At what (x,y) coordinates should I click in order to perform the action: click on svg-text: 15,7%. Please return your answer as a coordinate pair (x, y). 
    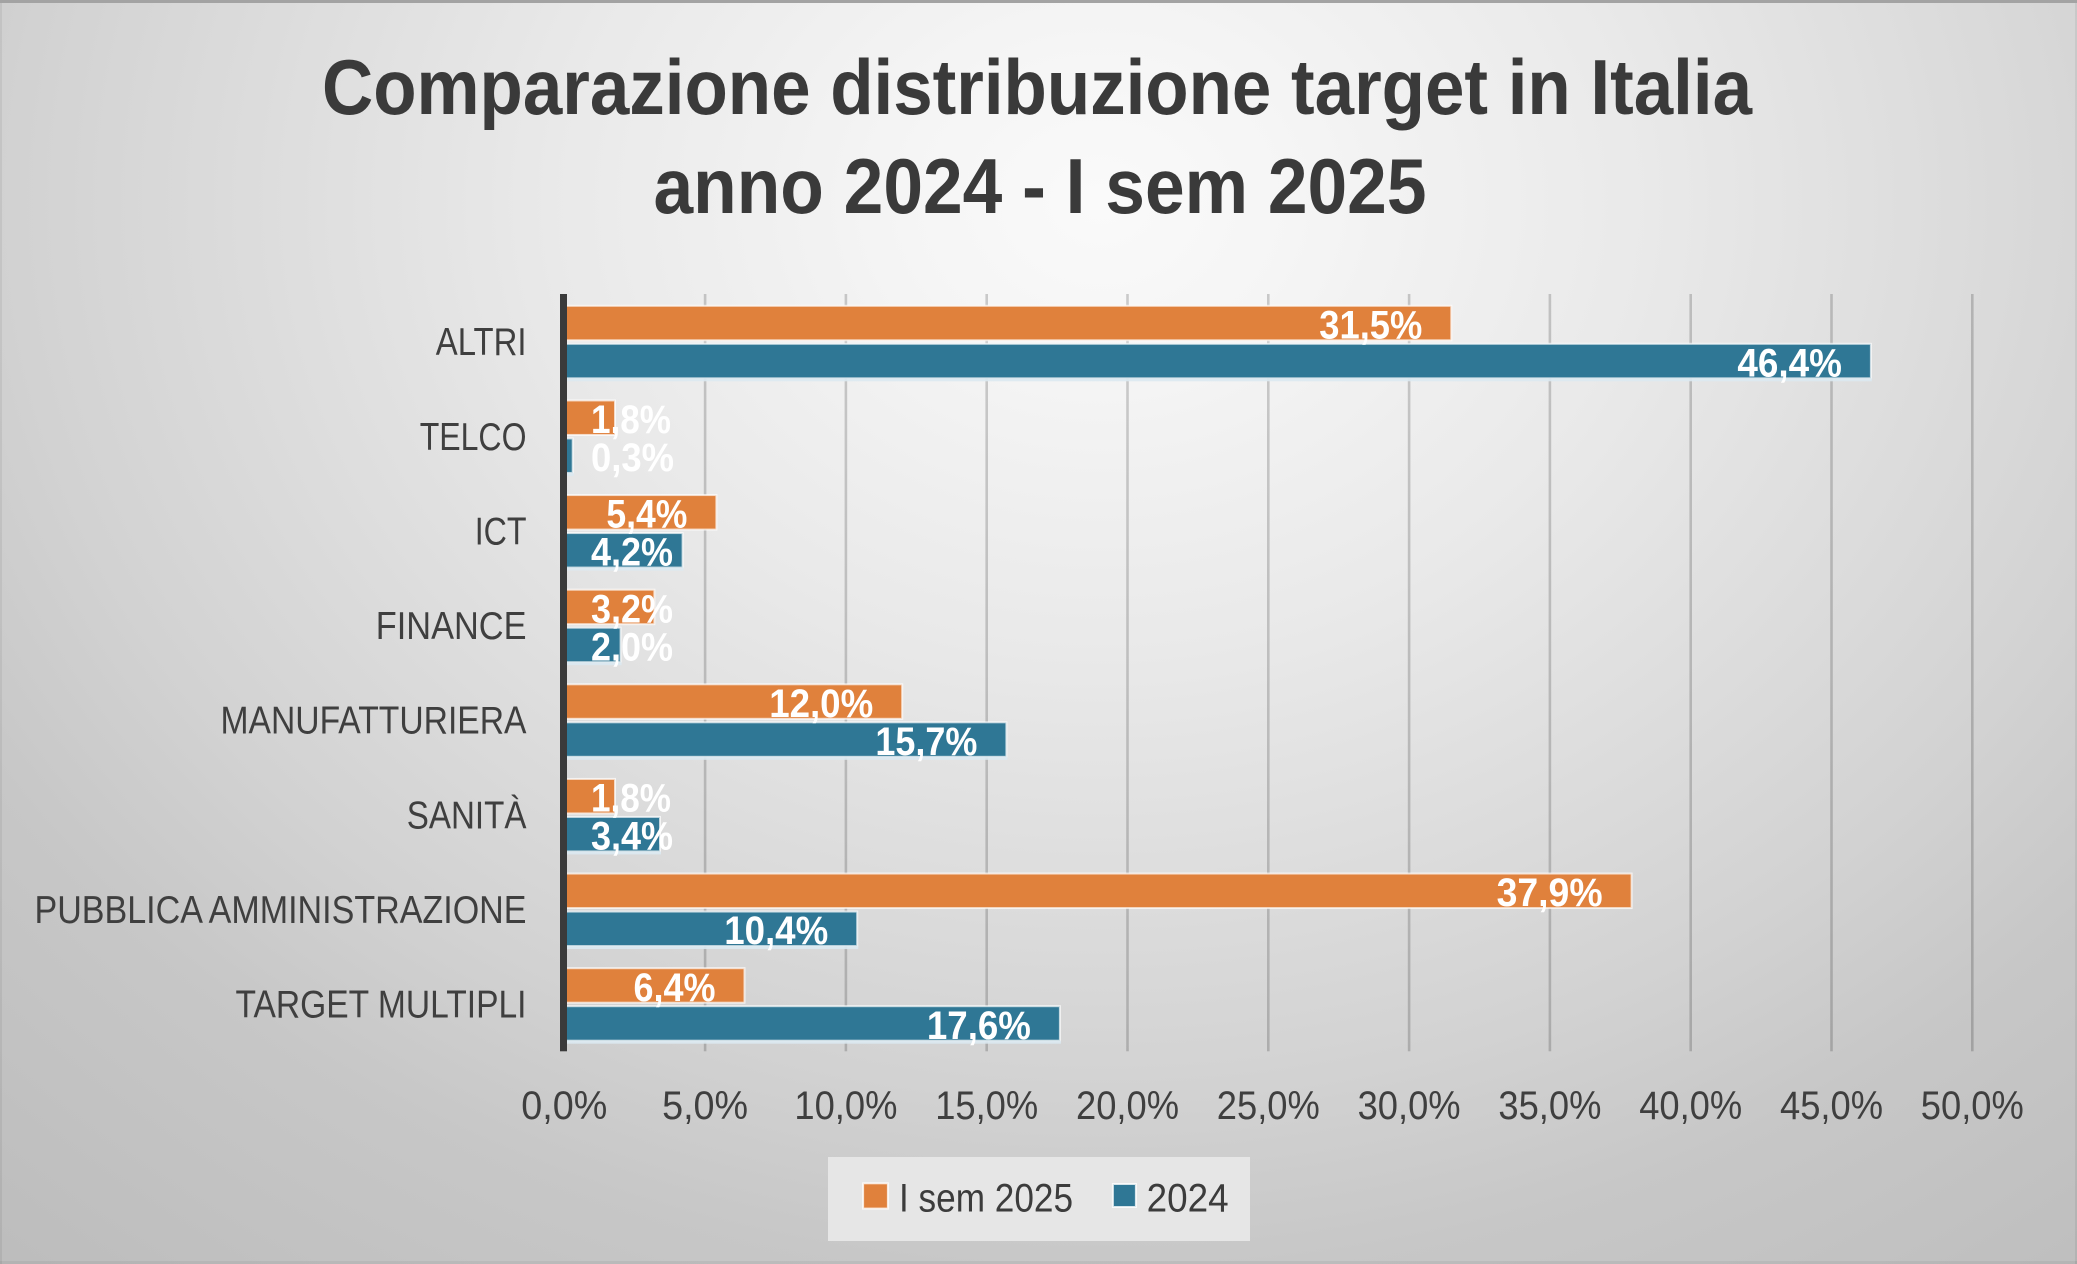
    Looking at the image, I should click on (926, 742).